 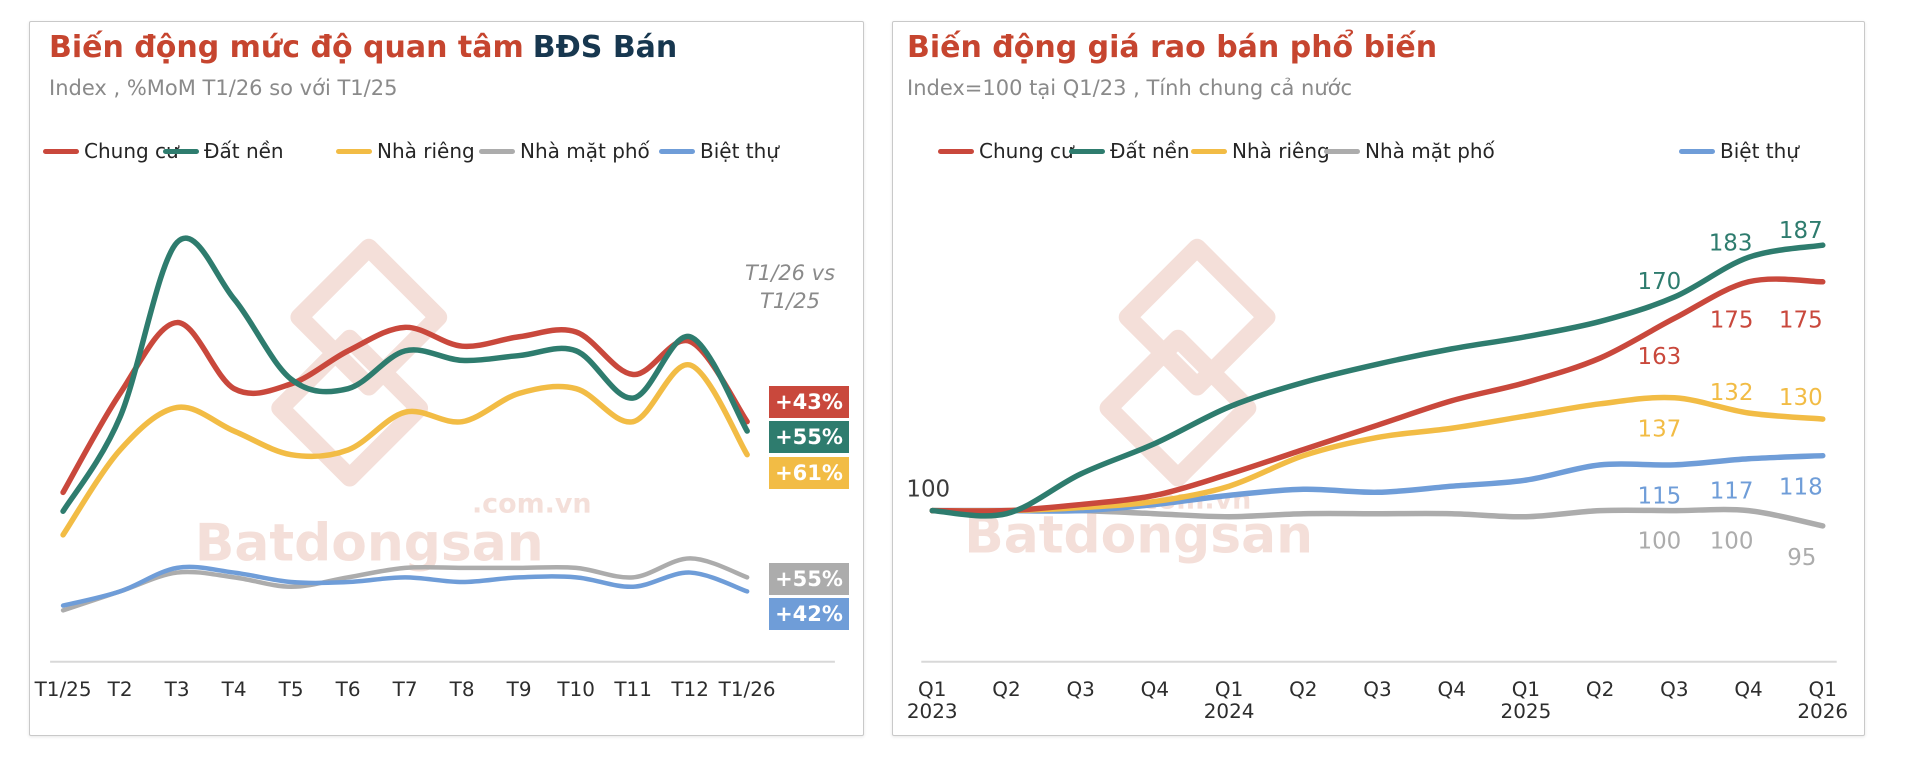 What do you see at coordinates (928, 490) in the screenshot?
I see `baseline-start-label: 100` at bounding box center [928, 490].